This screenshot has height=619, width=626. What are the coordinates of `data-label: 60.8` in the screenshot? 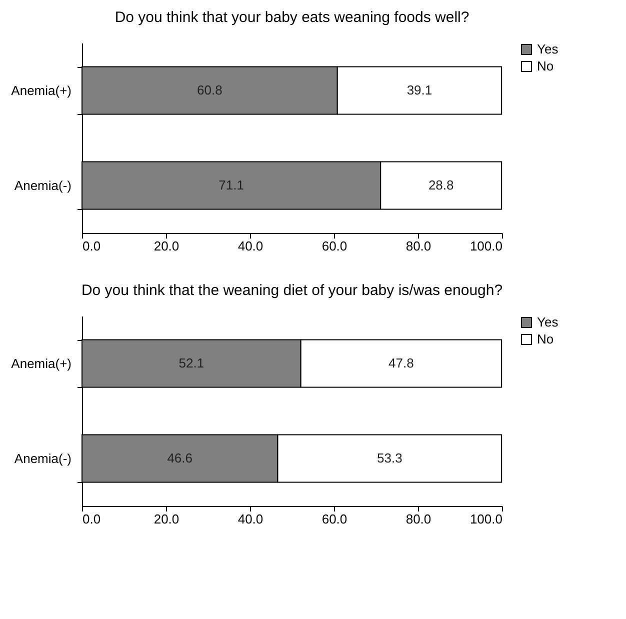 It's located at (209, 90).